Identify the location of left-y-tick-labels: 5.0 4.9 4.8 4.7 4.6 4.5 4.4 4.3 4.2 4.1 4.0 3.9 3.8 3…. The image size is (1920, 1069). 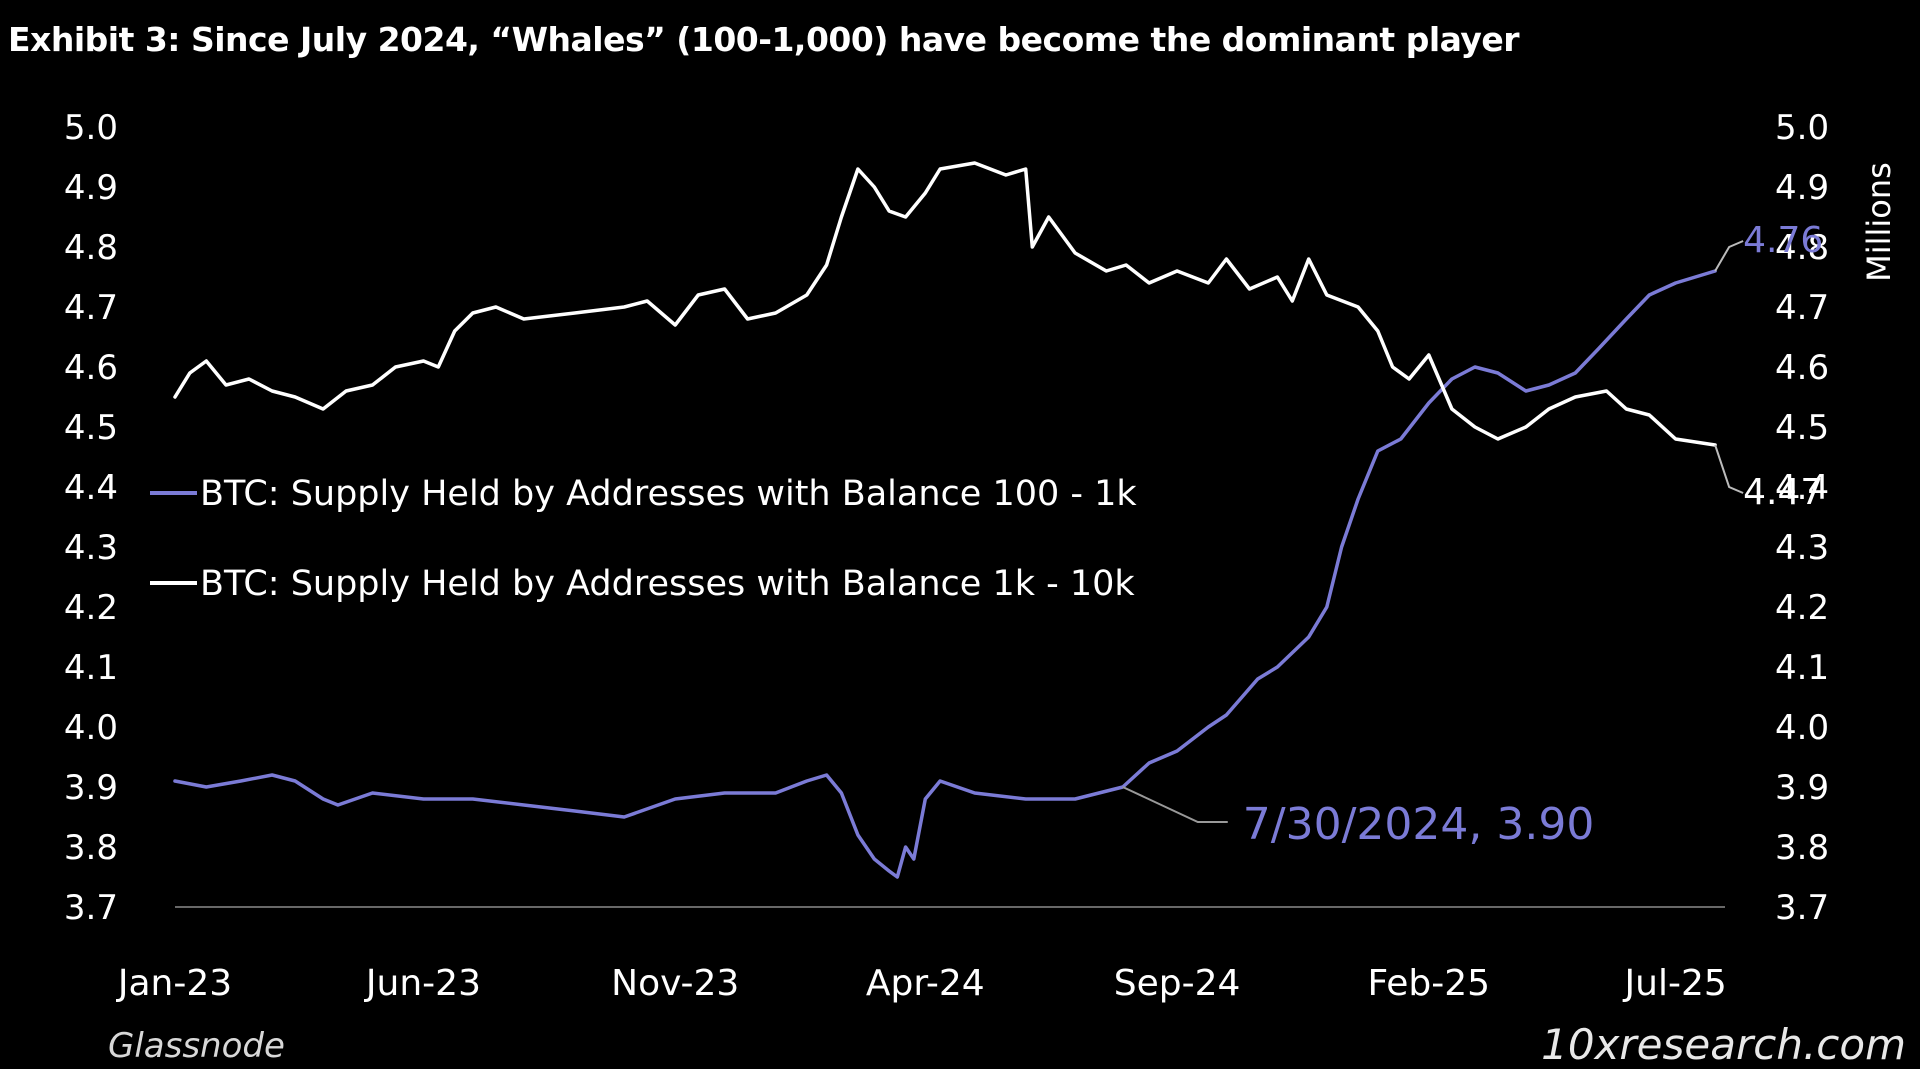
(91, 518).